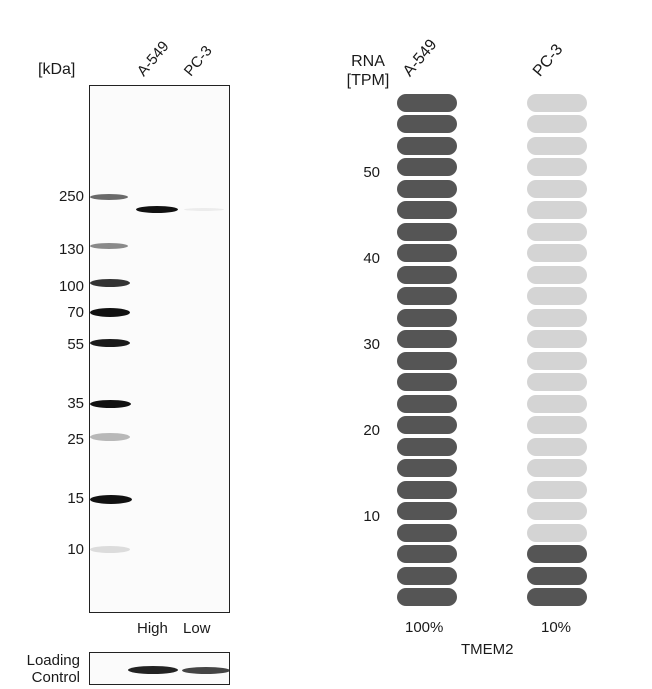  Describe the element at coordinates (153, 670) in the screenshot. I see `loading-band-a549` at that location.